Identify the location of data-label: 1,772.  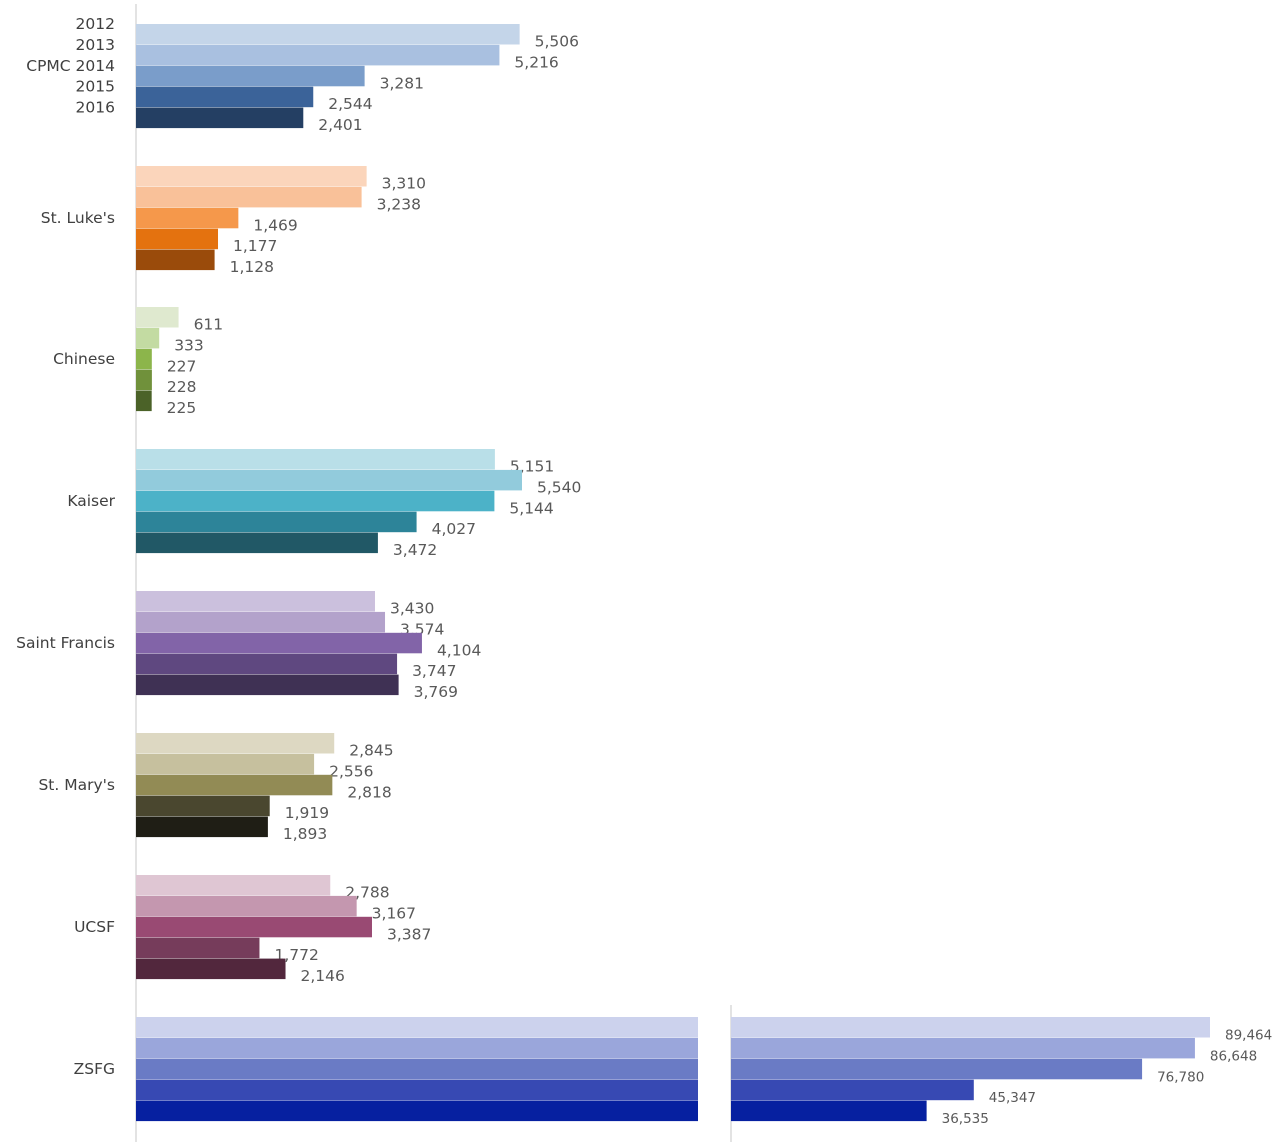
(296, 955).